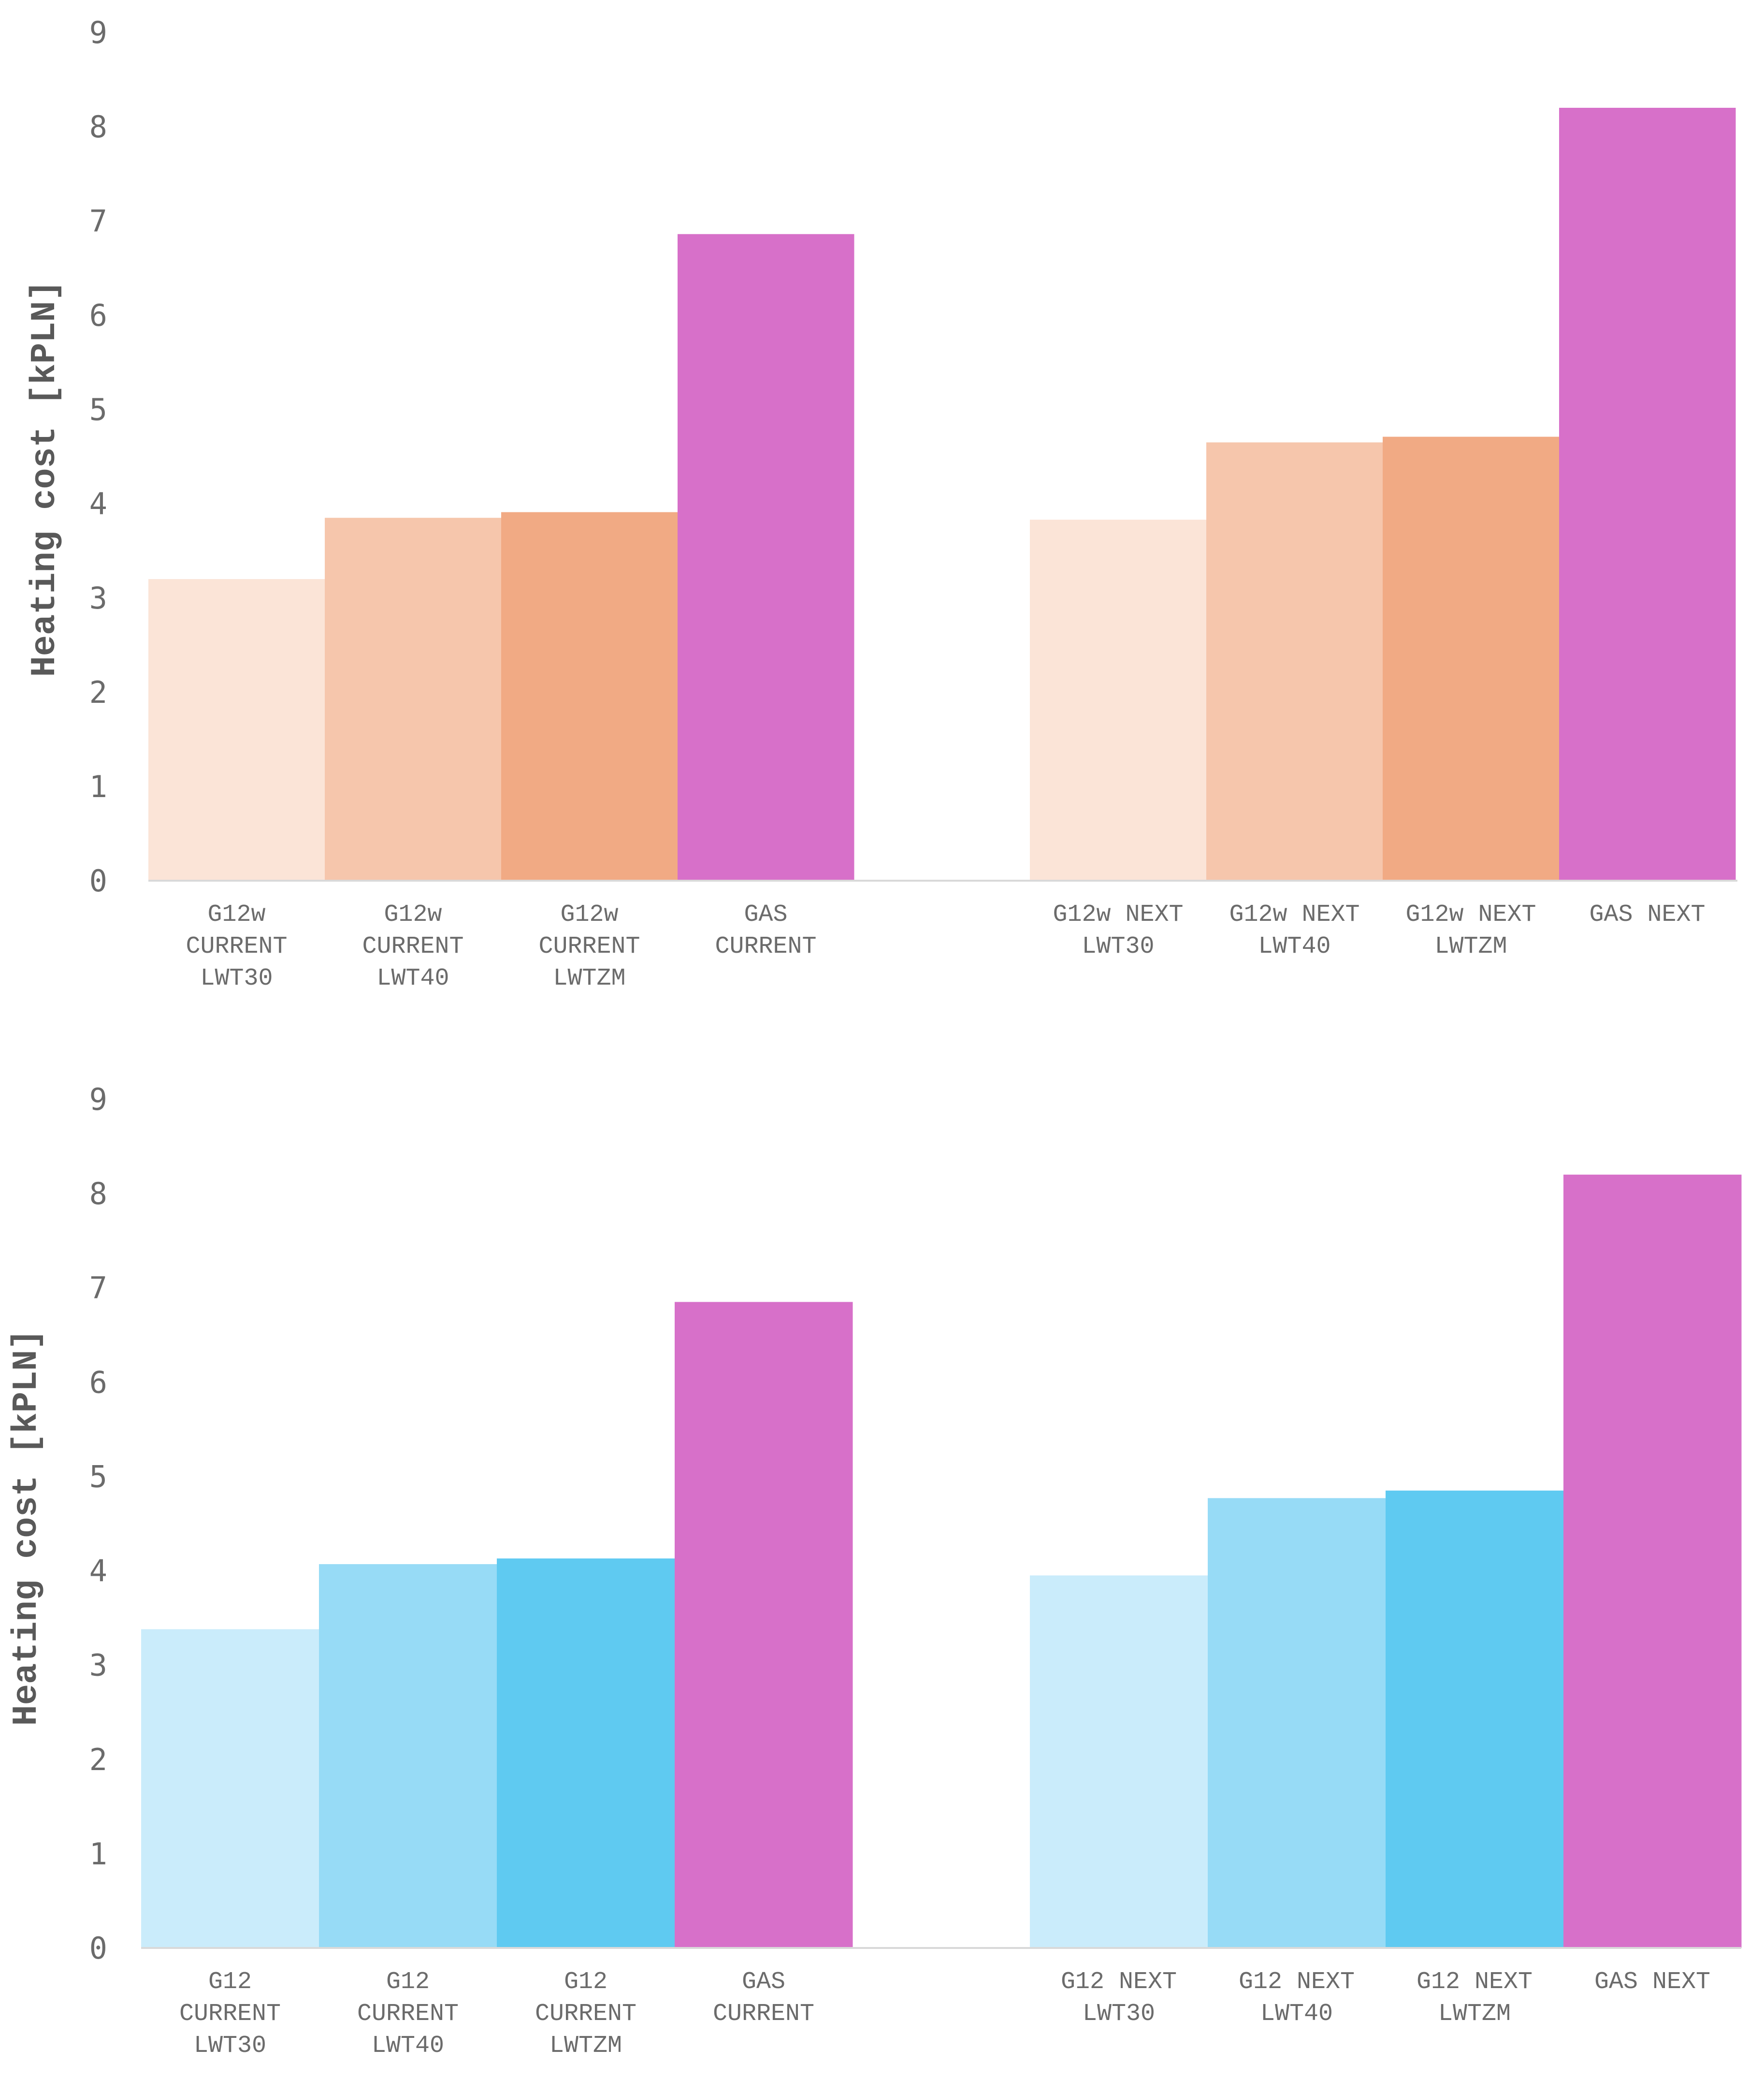  What do you see at coordinates (1294, 930) in the screenshot?
I see `x-category-label: G12w NEXT LWT40` at bounding box center [1294, 930].